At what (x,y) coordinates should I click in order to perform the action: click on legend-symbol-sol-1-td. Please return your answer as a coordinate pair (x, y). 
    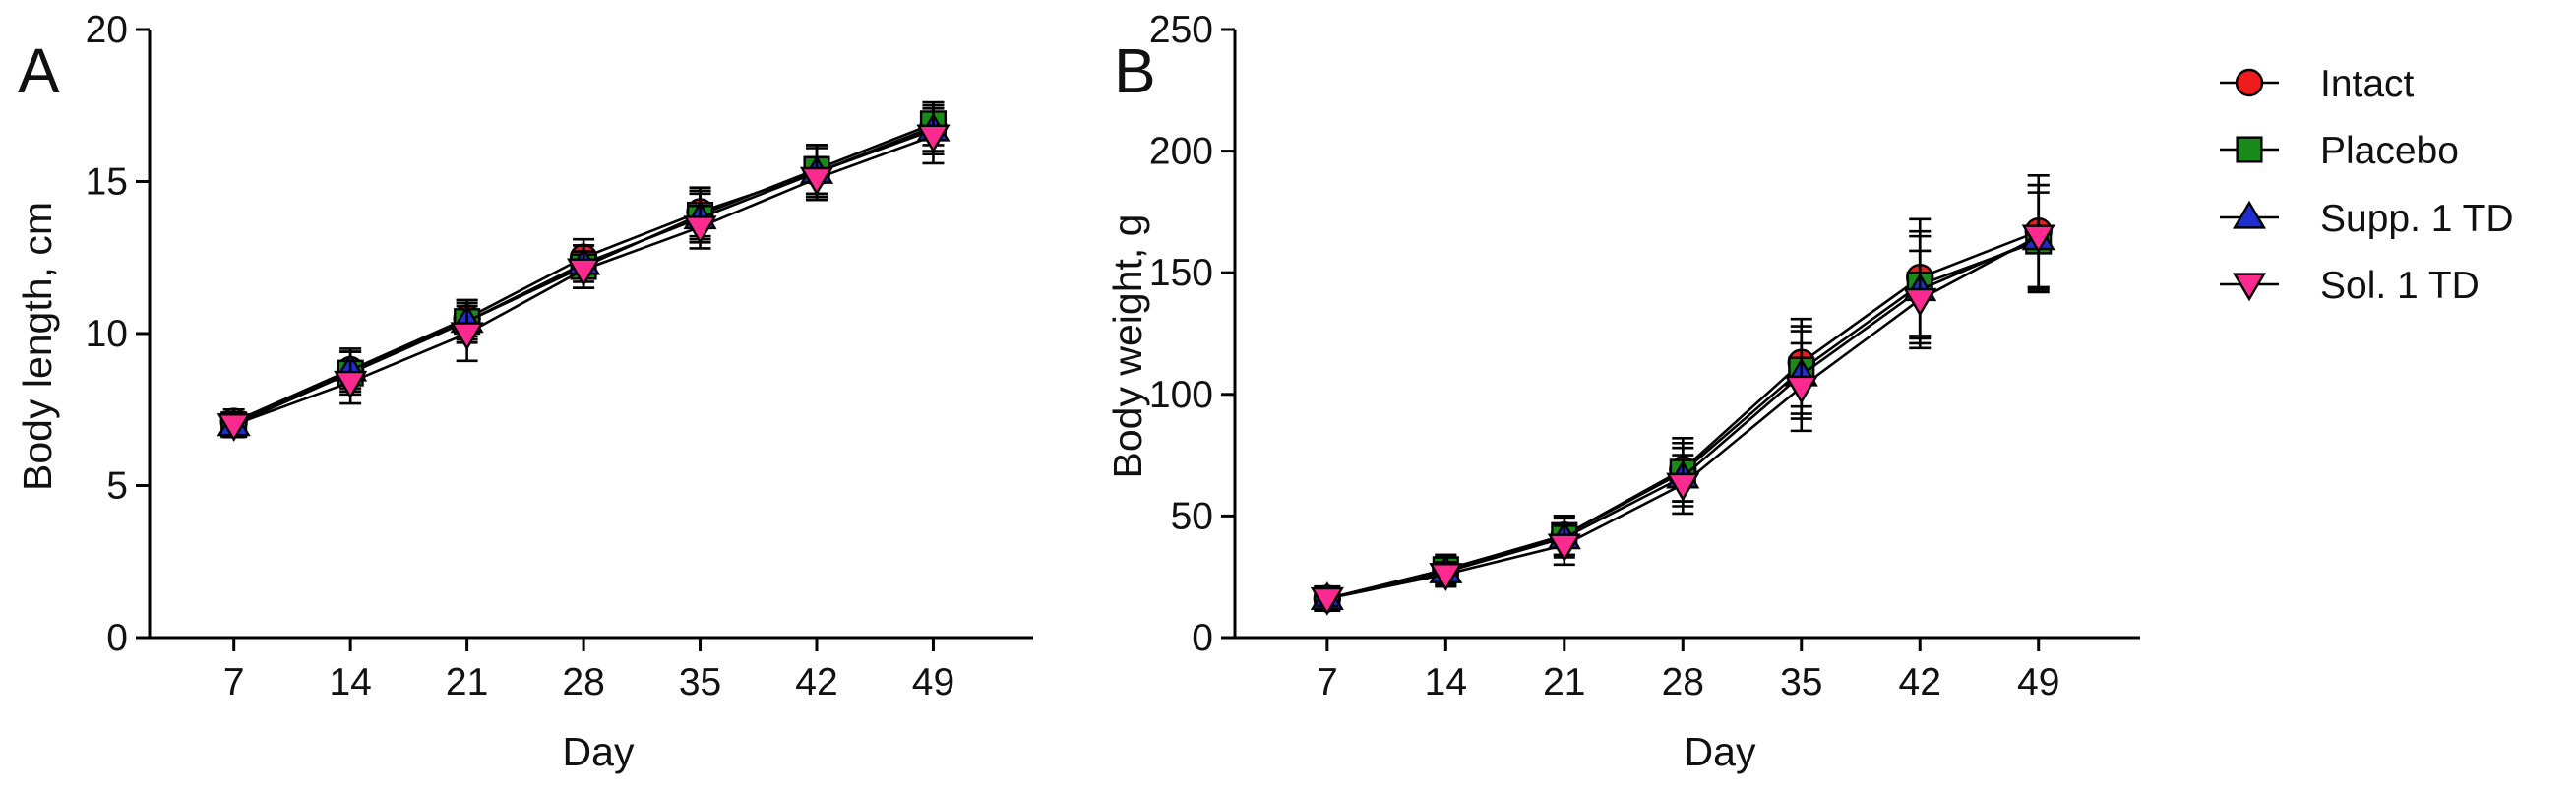
    Looking at the image, I should click on (2249, 287).